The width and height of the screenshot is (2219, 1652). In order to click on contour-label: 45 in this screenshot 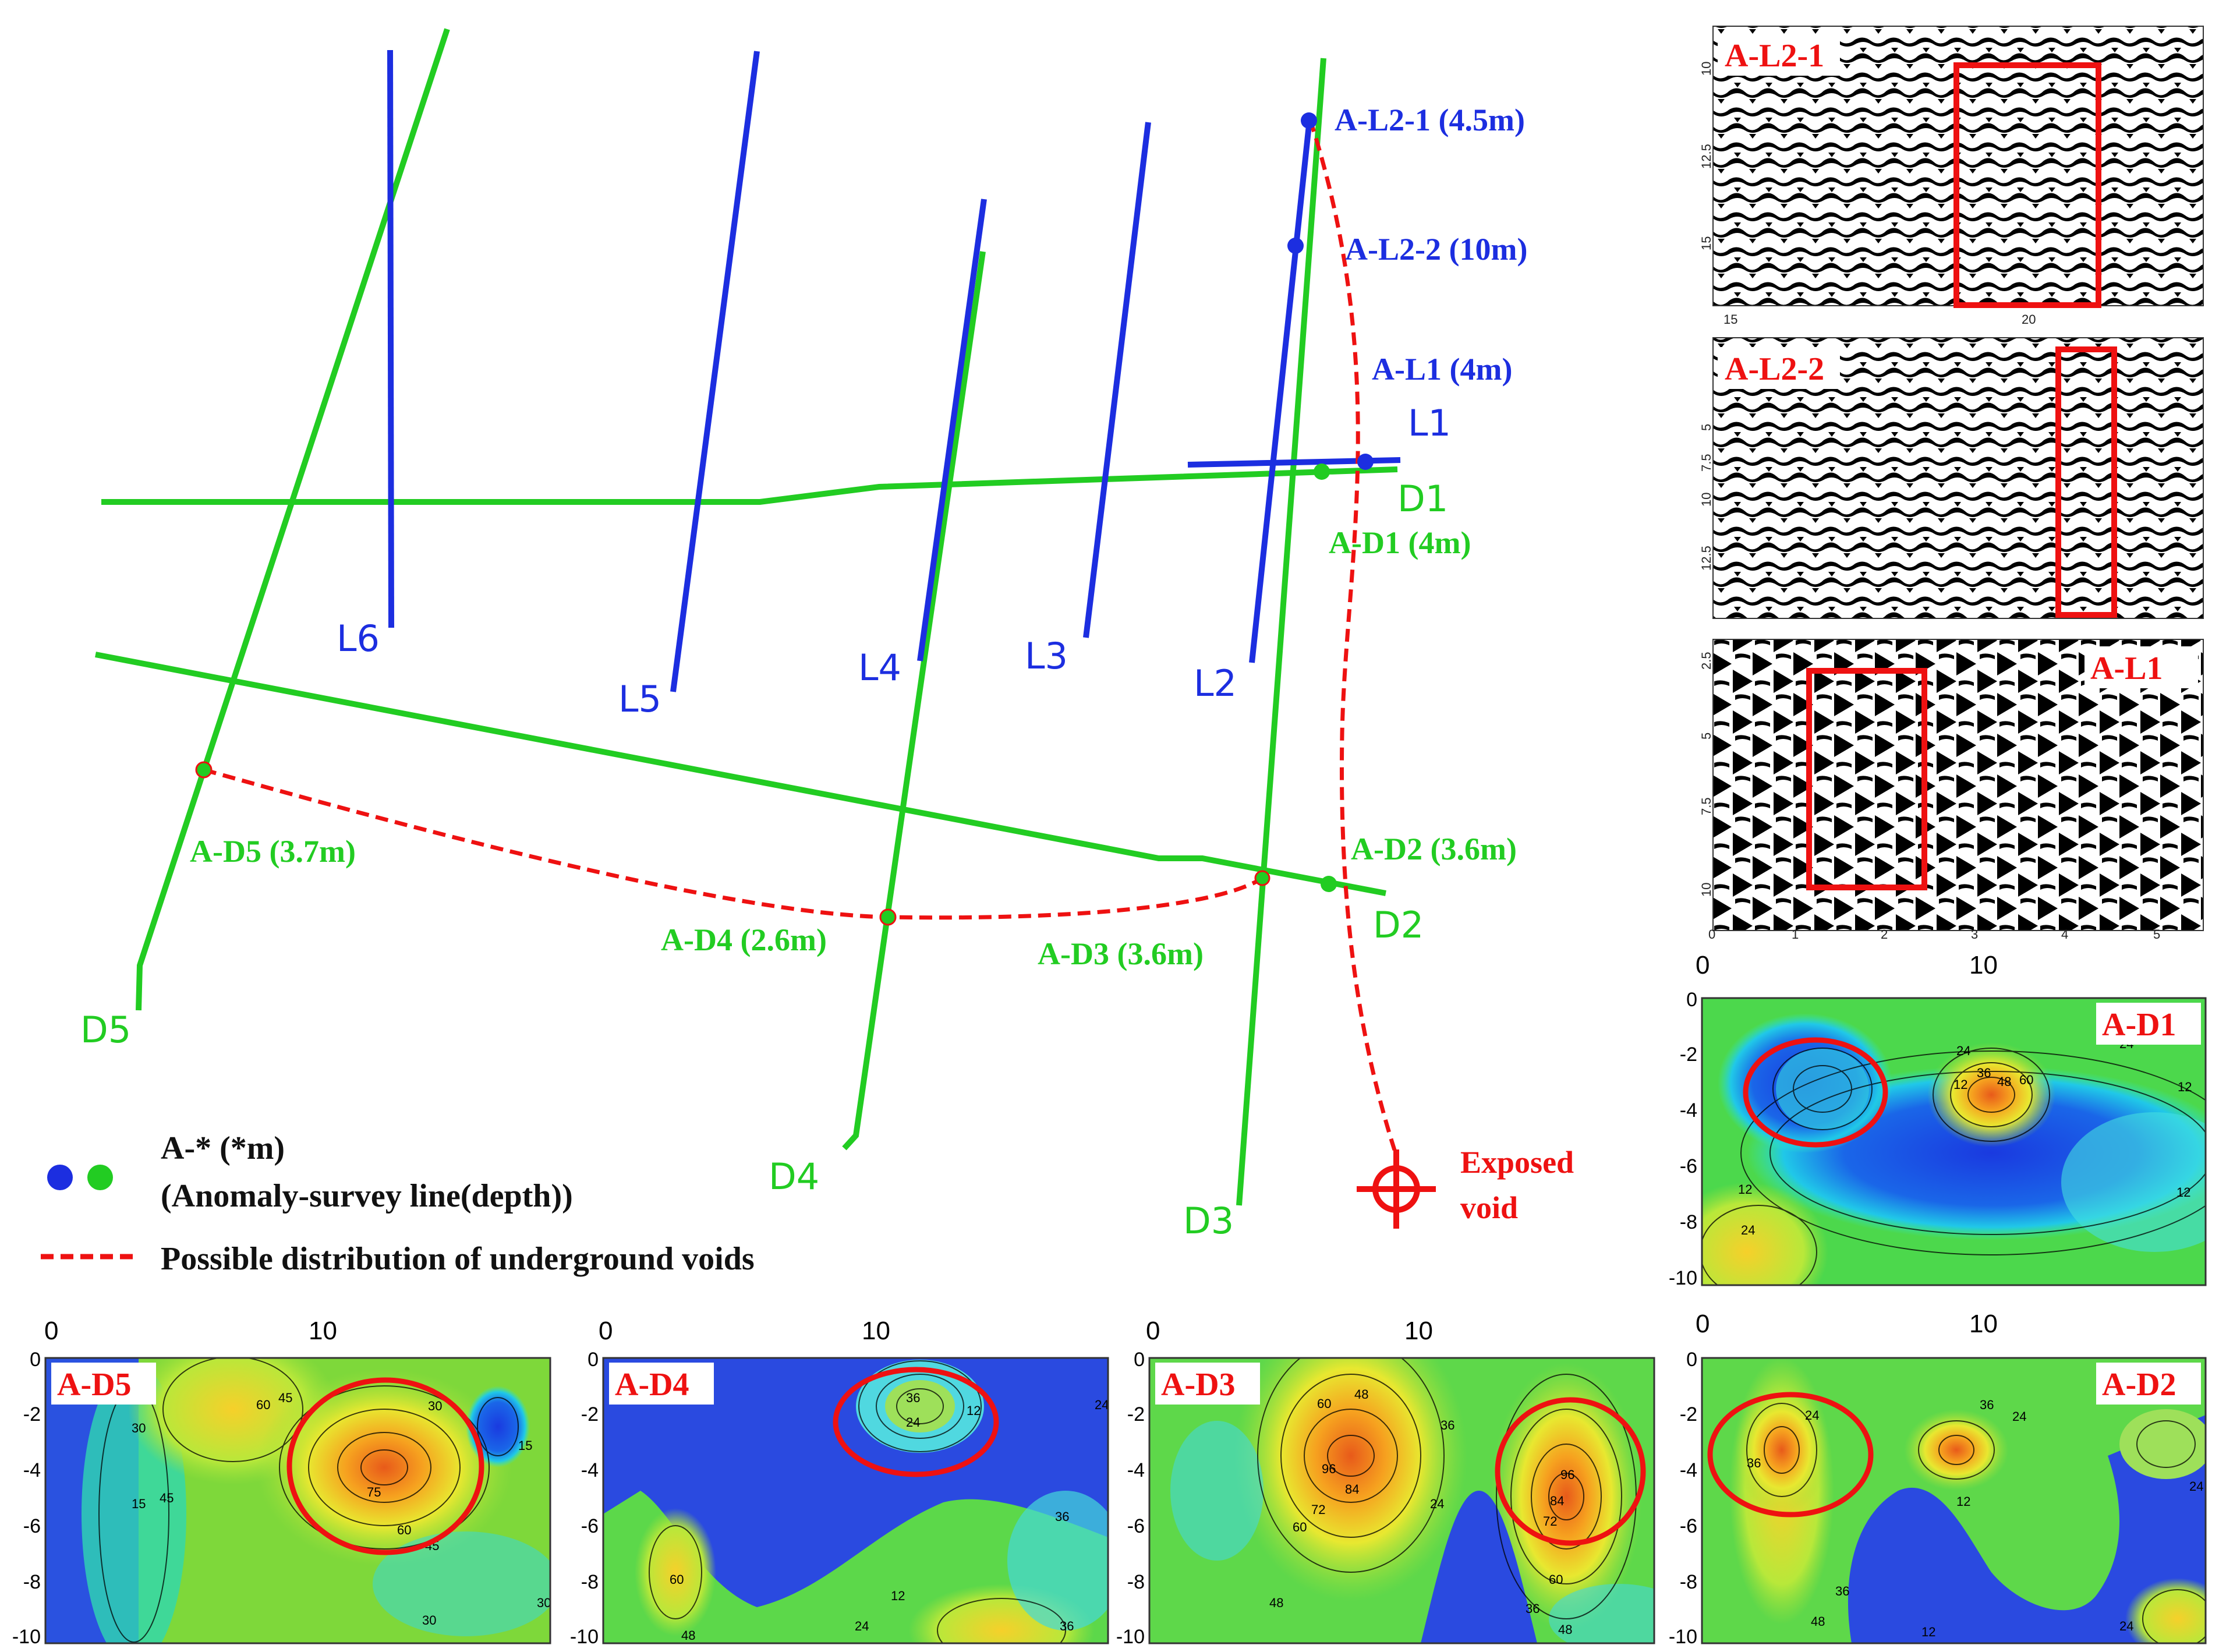, I will do `click(285, 1398)`.